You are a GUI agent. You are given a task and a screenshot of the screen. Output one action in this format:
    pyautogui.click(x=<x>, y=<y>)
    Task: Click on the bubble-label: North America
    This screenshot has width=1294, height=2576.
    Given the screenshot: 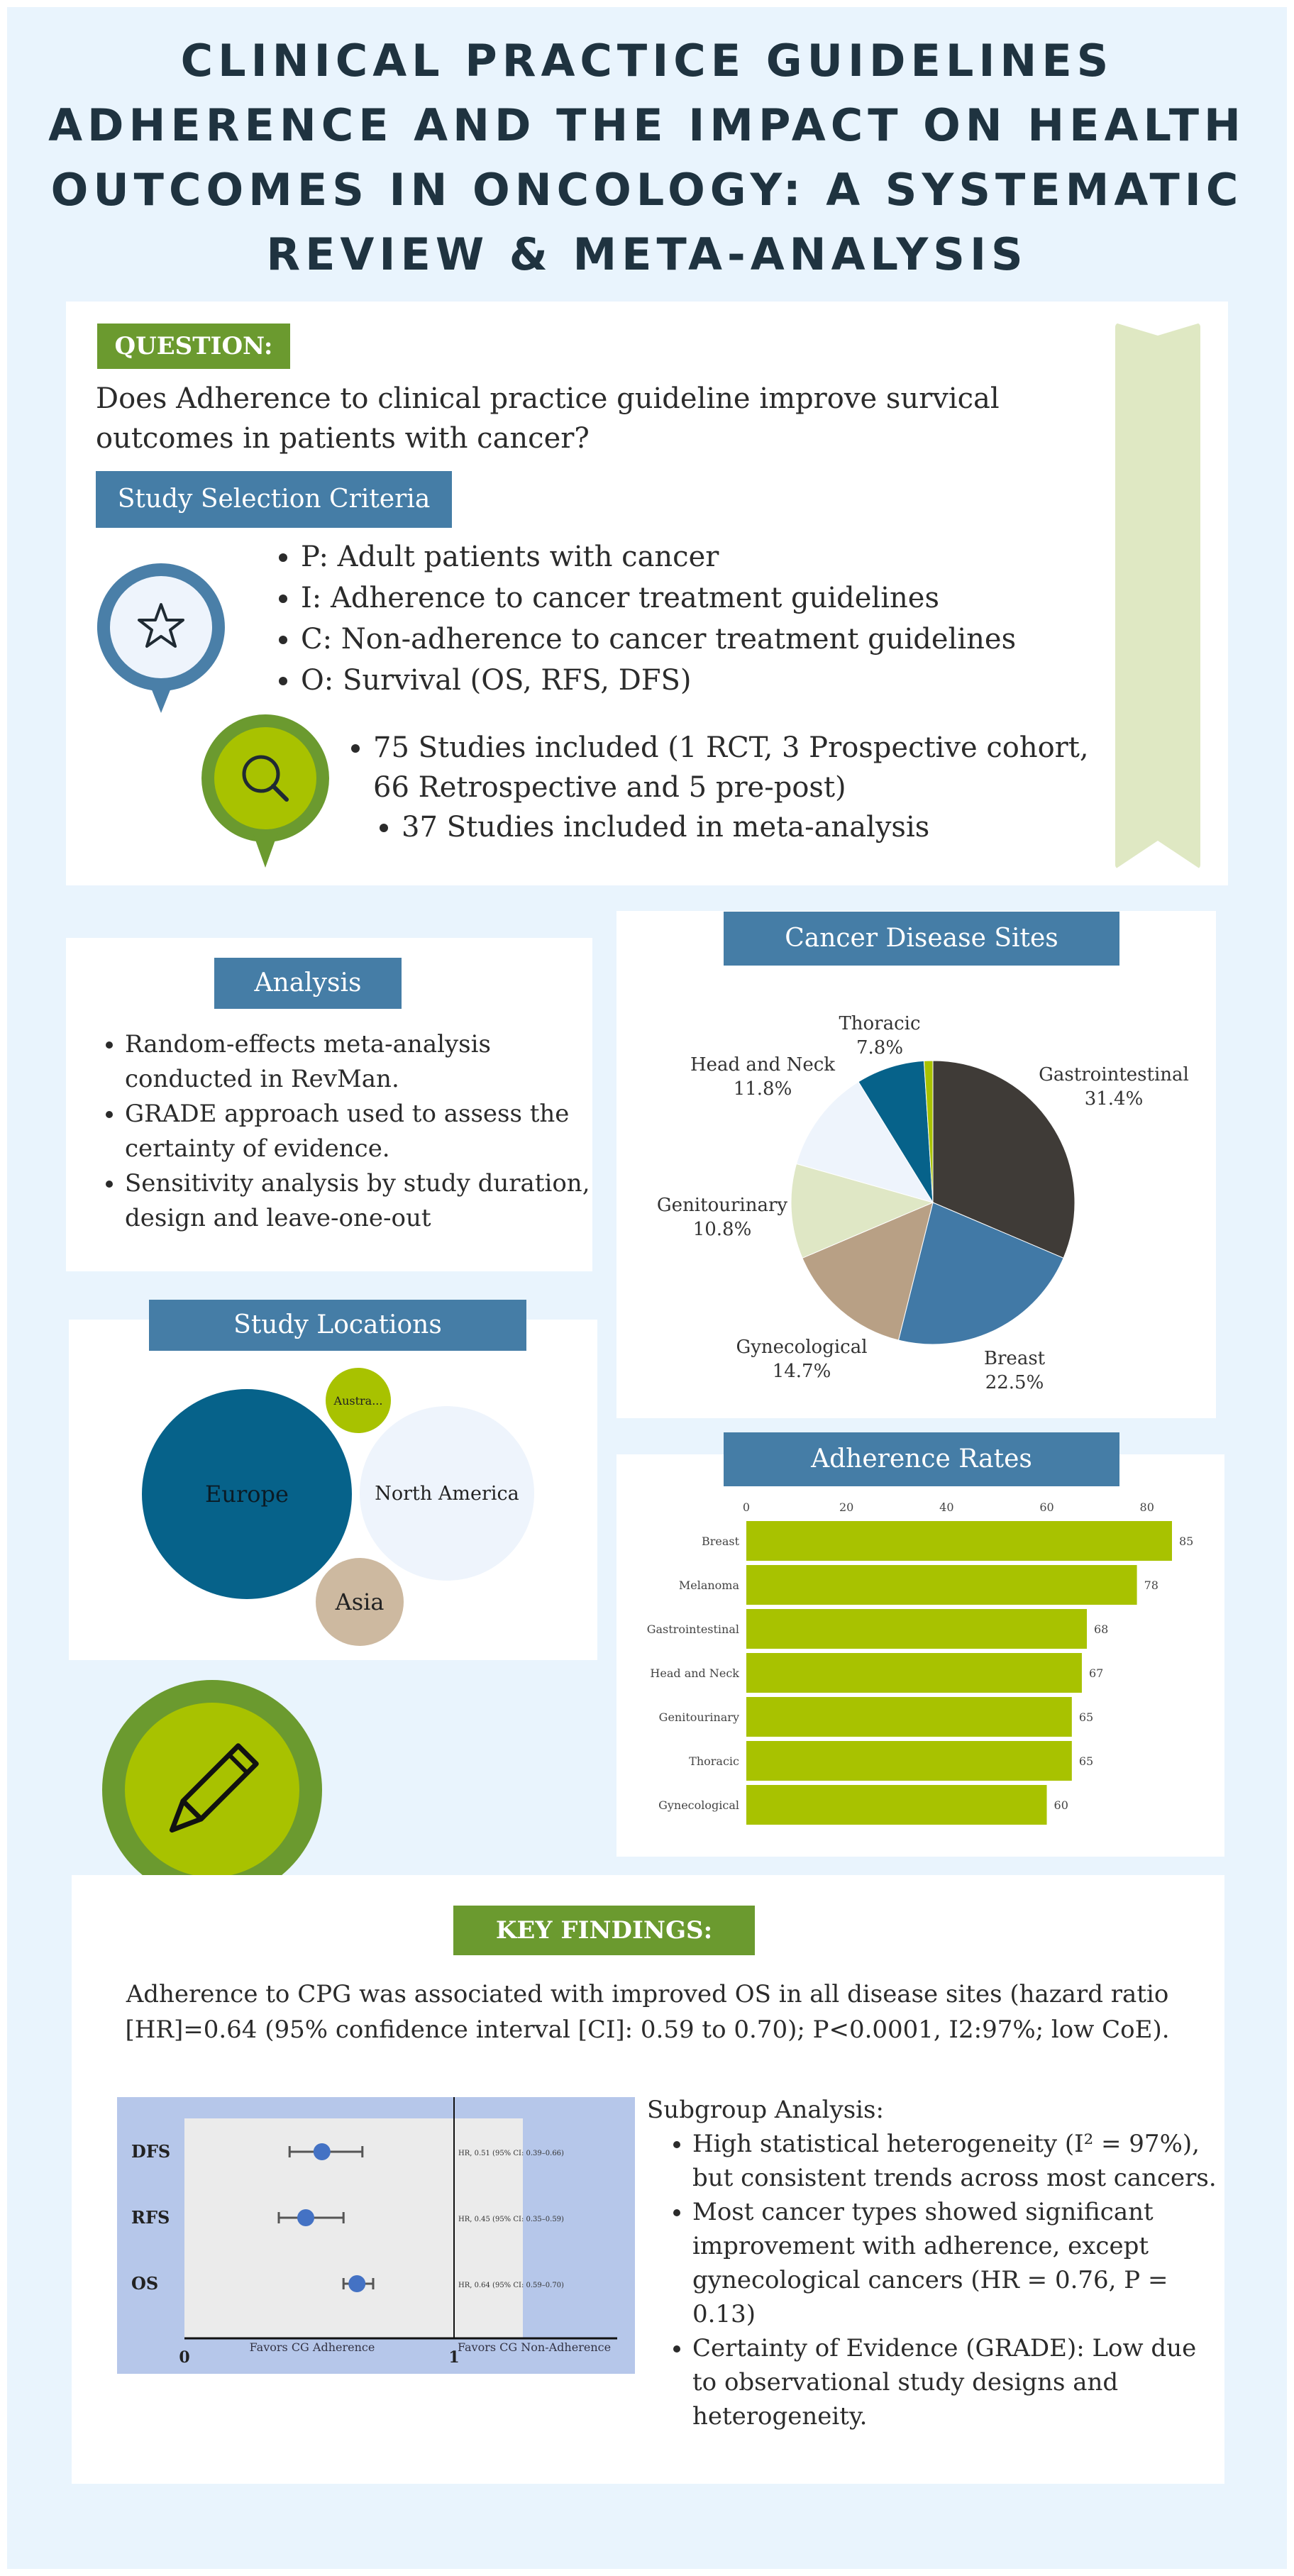 What is the action you would take?
    pyautogui.click(x=447, y=1493)
    